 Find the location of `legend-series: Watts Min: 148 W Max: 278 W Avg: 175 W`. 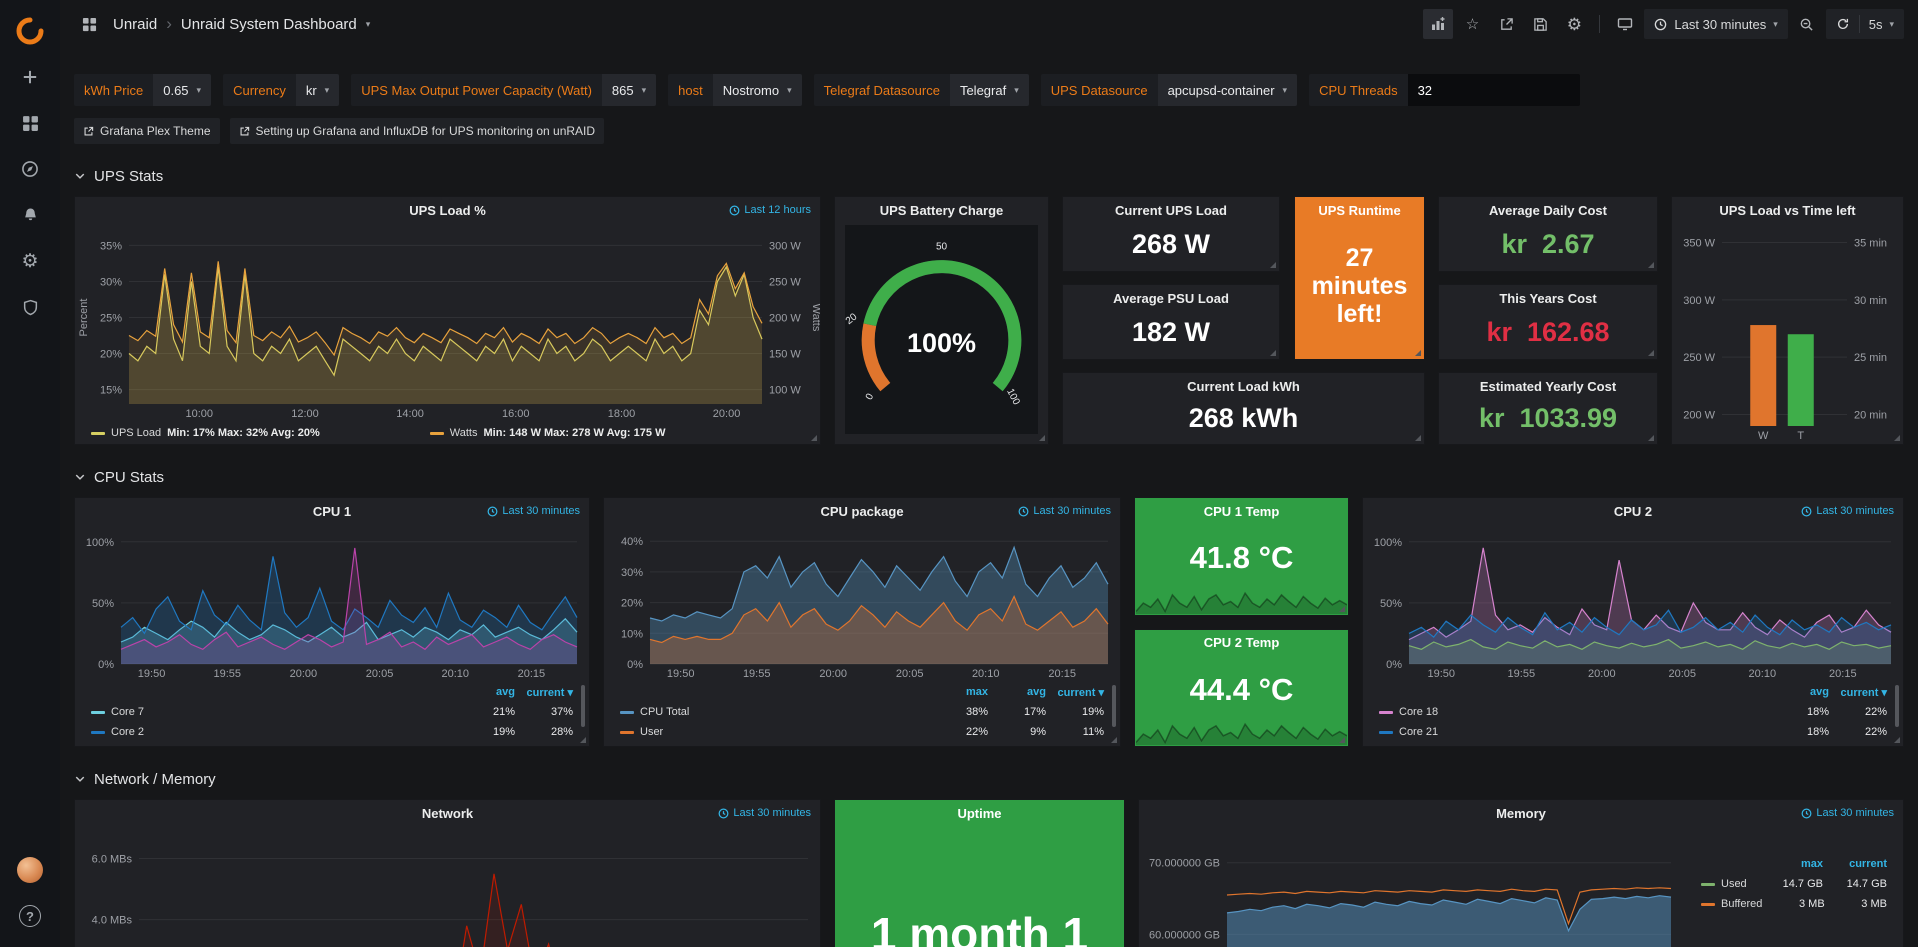

legend-series: Watts Min: 148 W Max: 278 W Avg: 175 W is located at coordinates (547, 433).